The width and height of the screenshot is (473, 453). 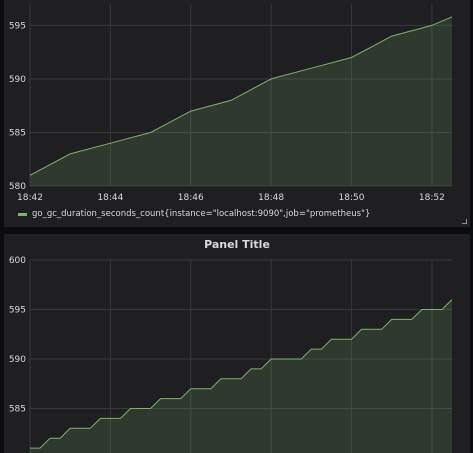 I want to click on resize-handle-icon, so click(x=464, y=221).